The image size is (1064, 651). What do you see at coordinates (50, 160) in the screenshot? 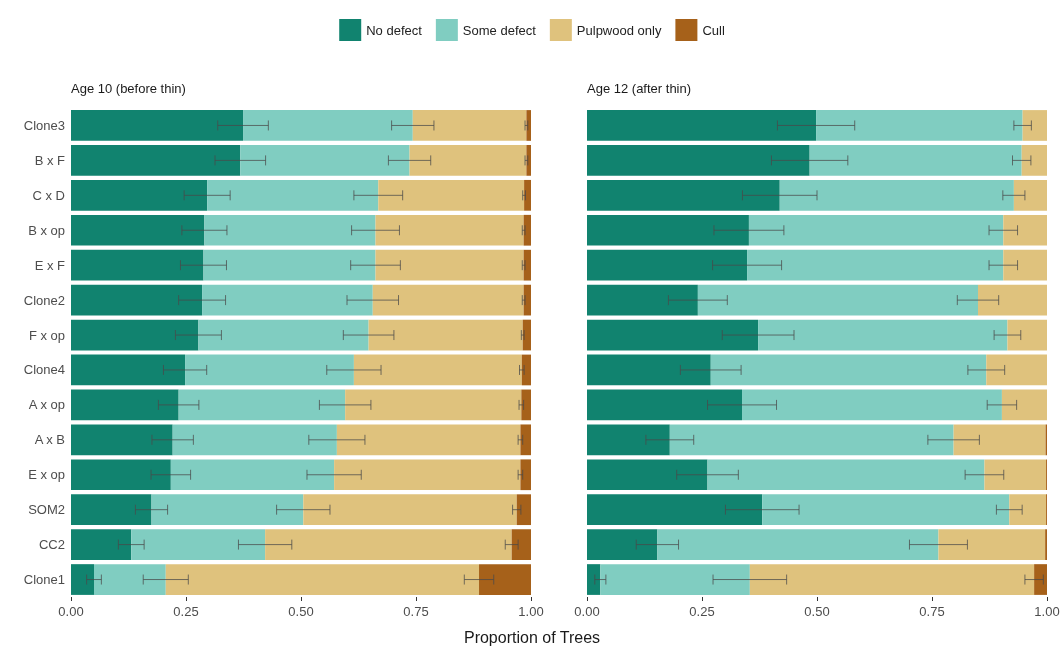
I see `y-tick-label: B x F` at bounding box center [50, 160].